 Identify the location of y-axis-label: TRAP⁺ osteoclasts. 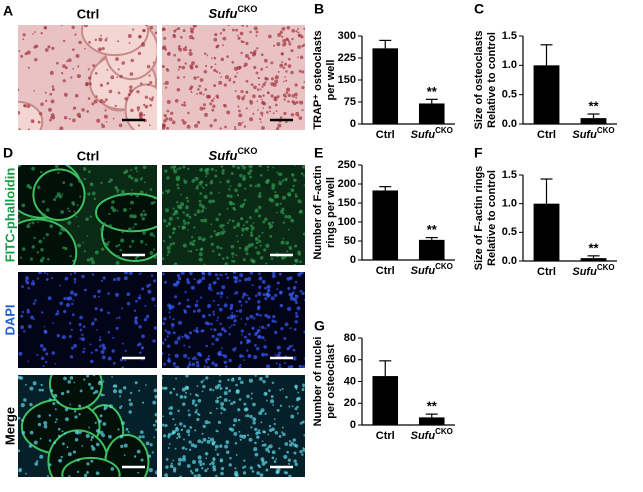
(318, 79).